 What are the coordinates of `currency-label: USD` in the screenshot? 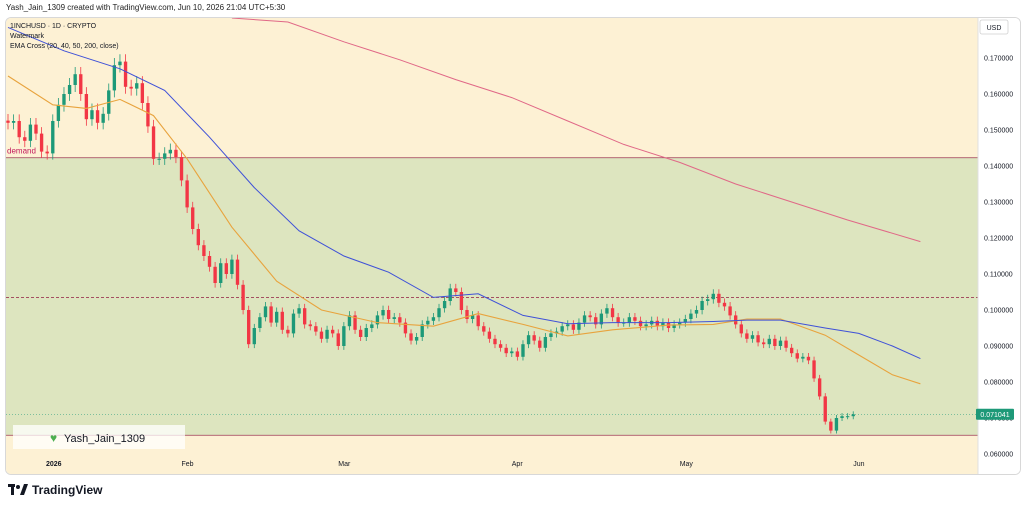 It's located at (994, 28).